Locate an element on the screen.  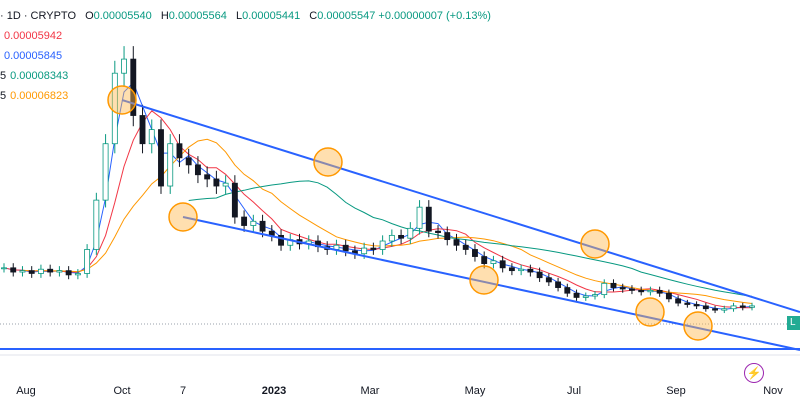
time-axis-label: Mar is located at coordinates (370, 391).